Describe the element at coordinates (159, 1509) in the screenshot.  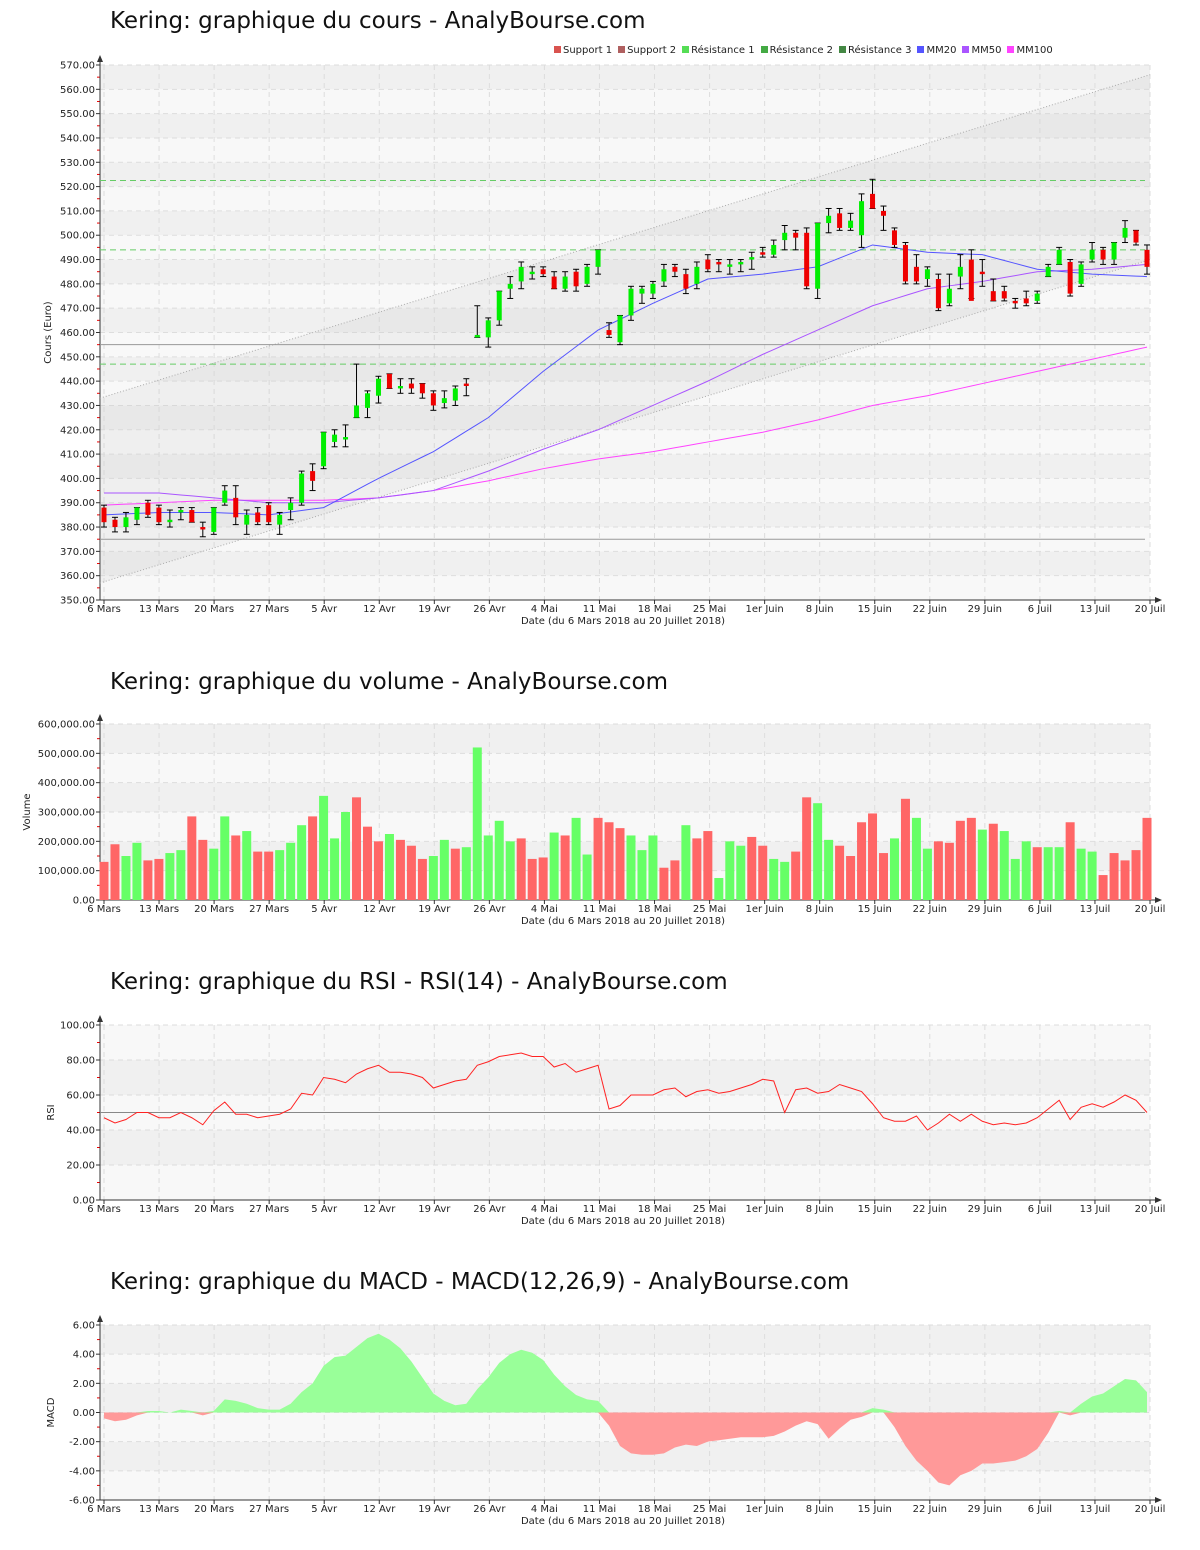
I see `x-tick-label: 13 Mars` at that location.